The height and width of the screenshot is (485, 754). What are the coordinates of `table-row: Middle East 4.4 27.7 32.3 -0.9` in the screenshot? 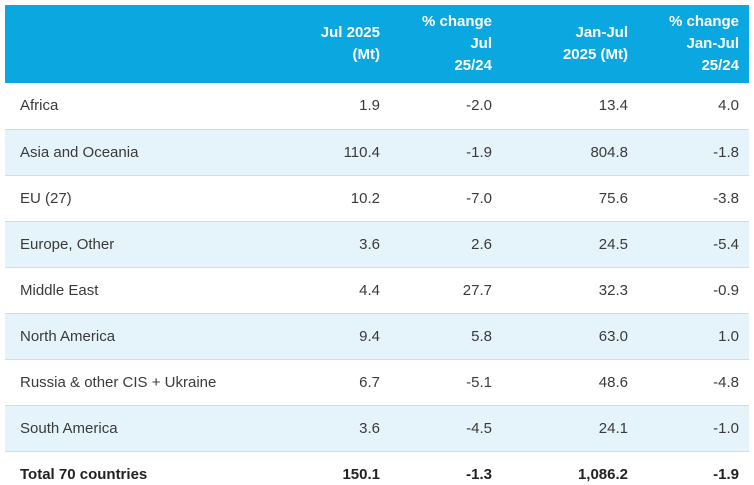 It's located at (377, 289).